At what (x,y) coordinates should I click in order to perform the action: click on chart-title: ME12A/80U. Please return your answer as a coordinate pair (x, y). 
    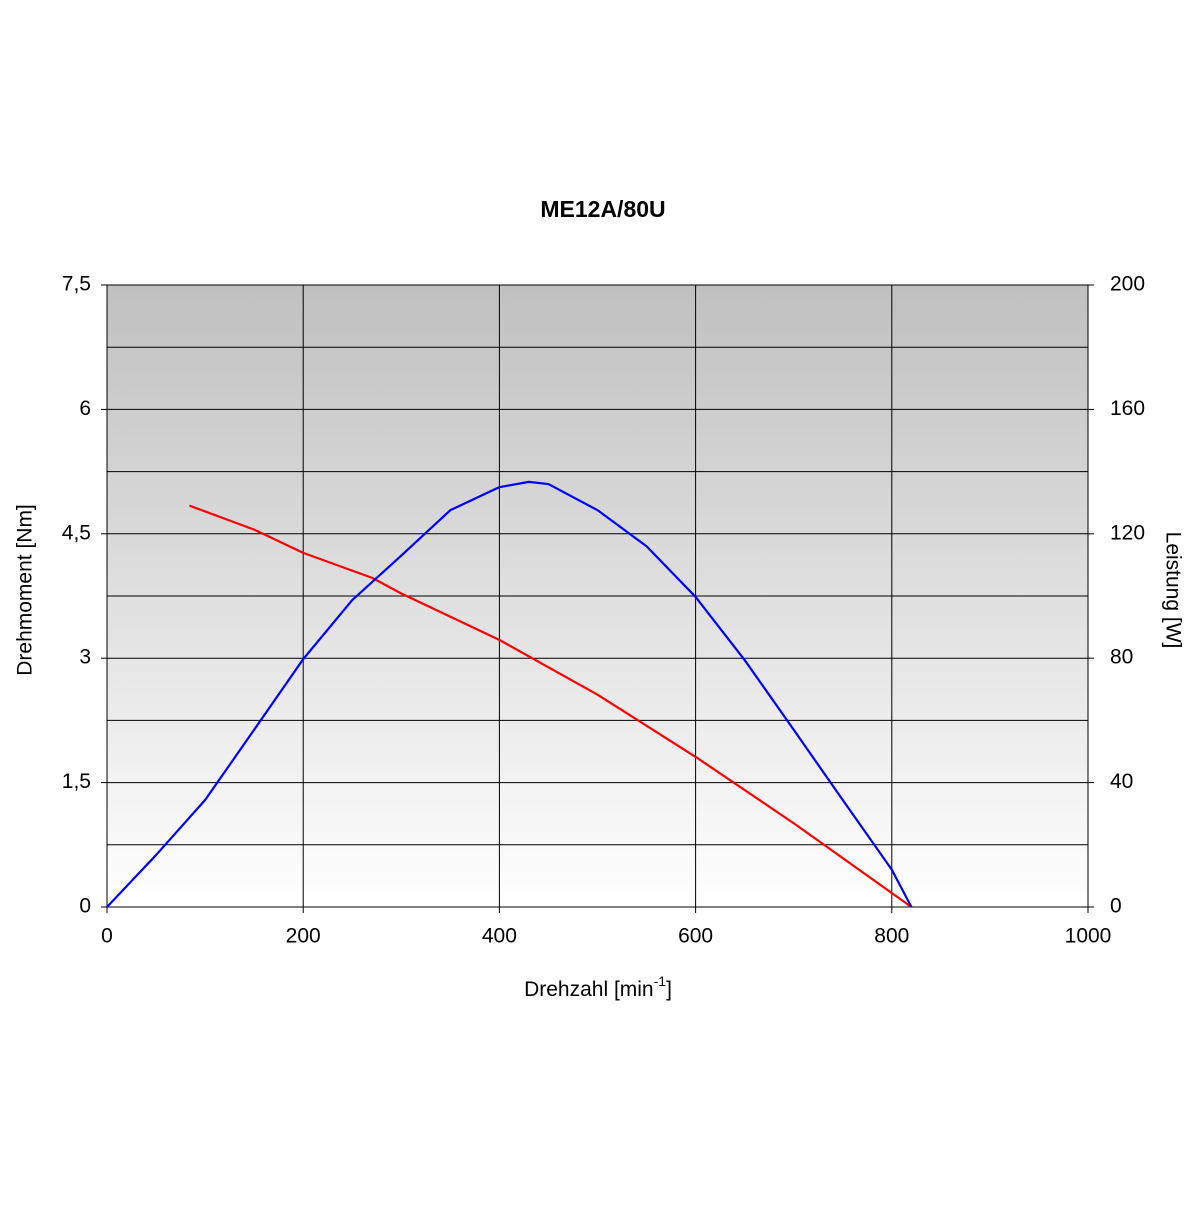
    Looking at the image, I should click on (602, 209).